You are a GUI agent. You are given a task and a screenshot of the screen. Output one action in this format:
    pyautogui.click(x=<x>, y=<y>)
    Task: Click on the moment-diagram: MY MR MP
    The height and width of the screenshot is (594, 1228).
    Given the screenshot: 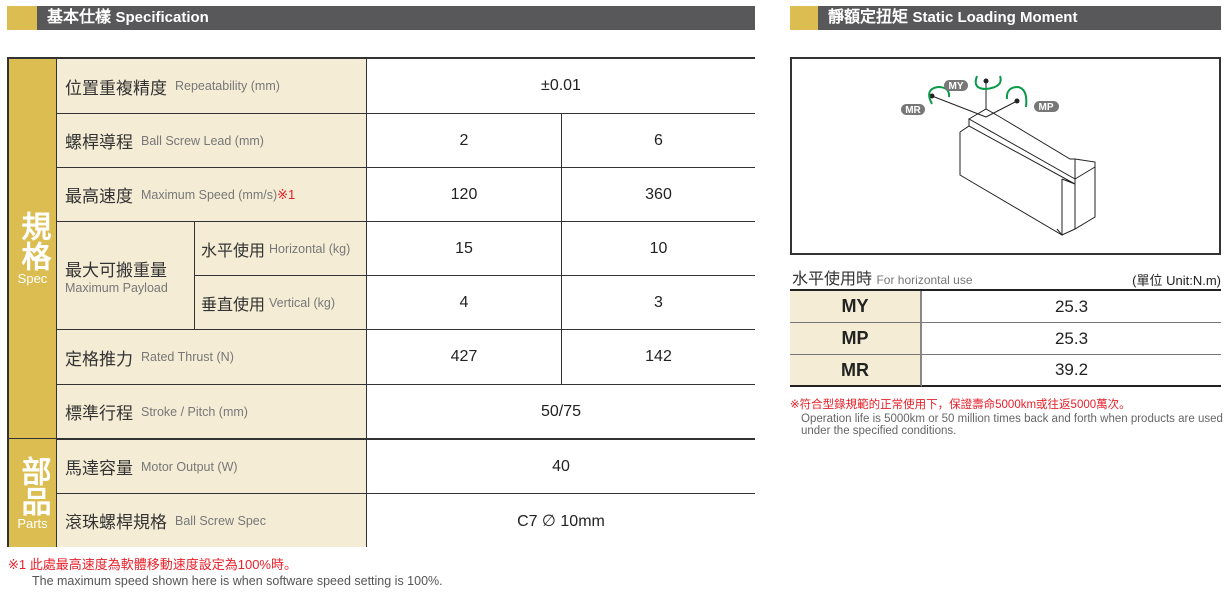 What is the action you would take?
    pyautogui.click(x=1005, y=156)
    